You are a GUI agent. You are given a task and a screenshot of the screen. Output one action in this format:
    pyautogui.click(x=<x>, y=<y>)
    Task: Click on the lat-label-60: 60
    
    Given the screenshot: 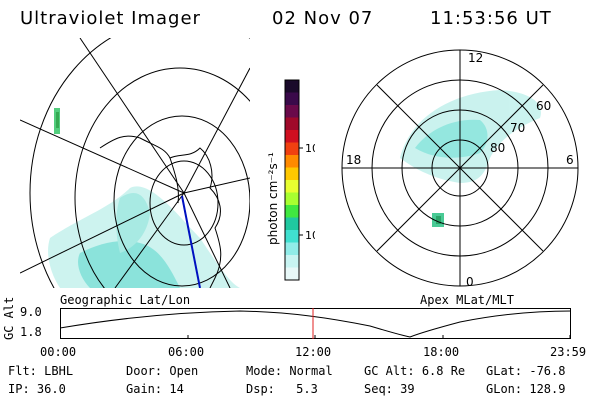 What is the action you would take?
    pyautogui.click(x=543, y=106)
    